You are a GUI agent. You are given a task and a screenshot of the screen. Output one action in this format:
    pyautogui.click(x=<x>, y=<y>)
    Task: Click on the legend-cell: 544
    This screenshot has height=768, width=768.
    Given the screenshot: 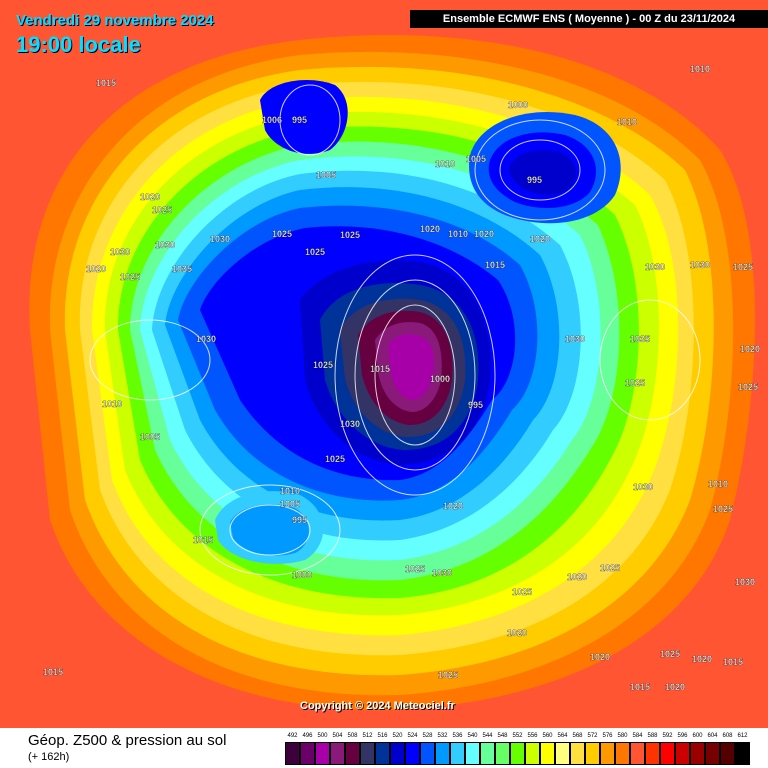 What is the action you would take?
    pyautogui.click(x=487, y=749)
    